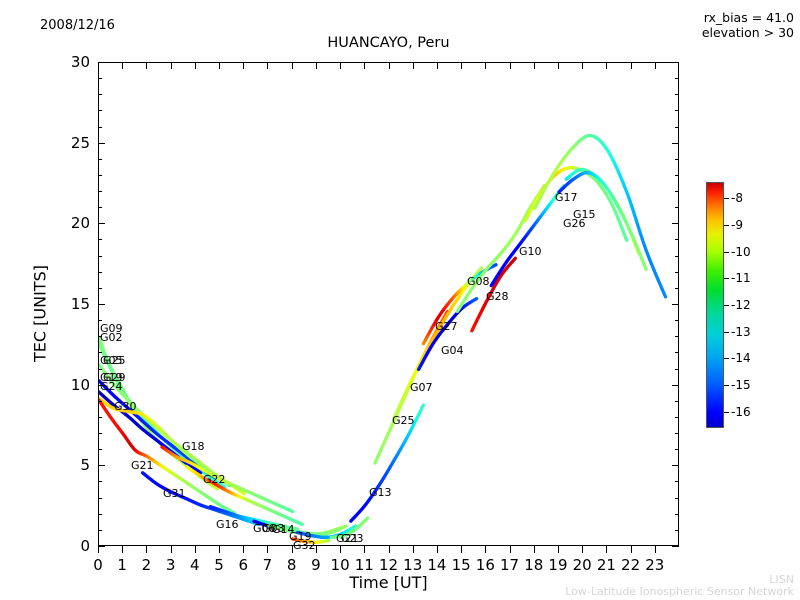  I want to click on colorbar-tick-label: -16, so click(741, 411).